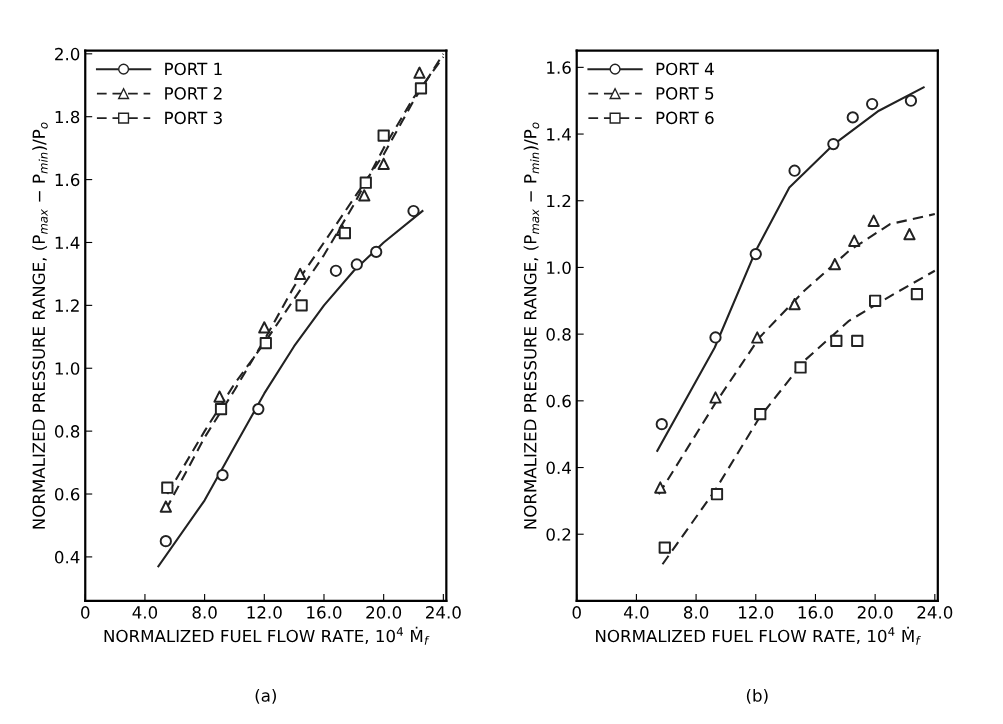 Image resolution: width=1003 pixels, height=724 pixels. Describe the element at coordinates (685, 93) in the screenshot. I see `legend-label: PORT 5` at that location.